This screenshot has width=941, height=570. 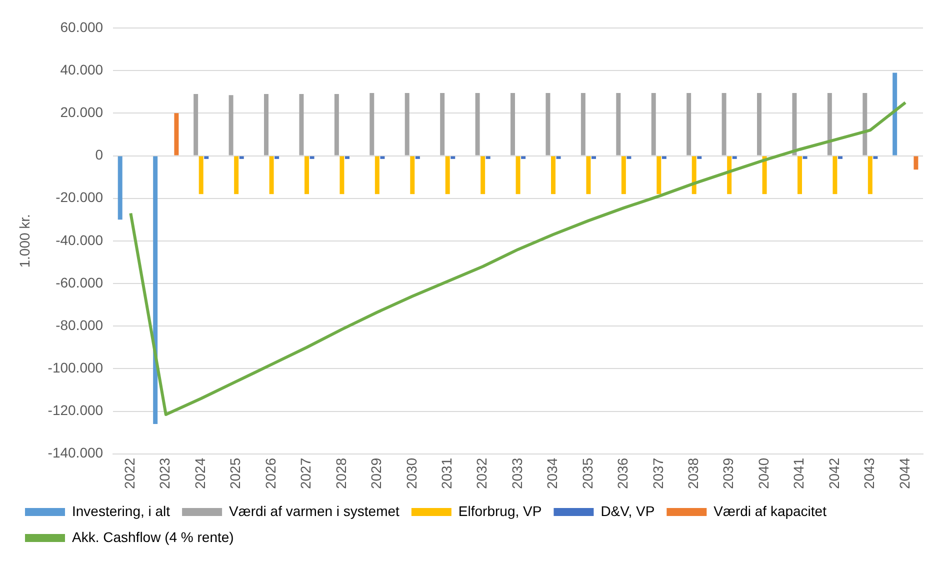 What do you see at coordinates (552, 474) in the screenshot?
I see `x-tick-label: 2034` at bounding box center [552, 474].